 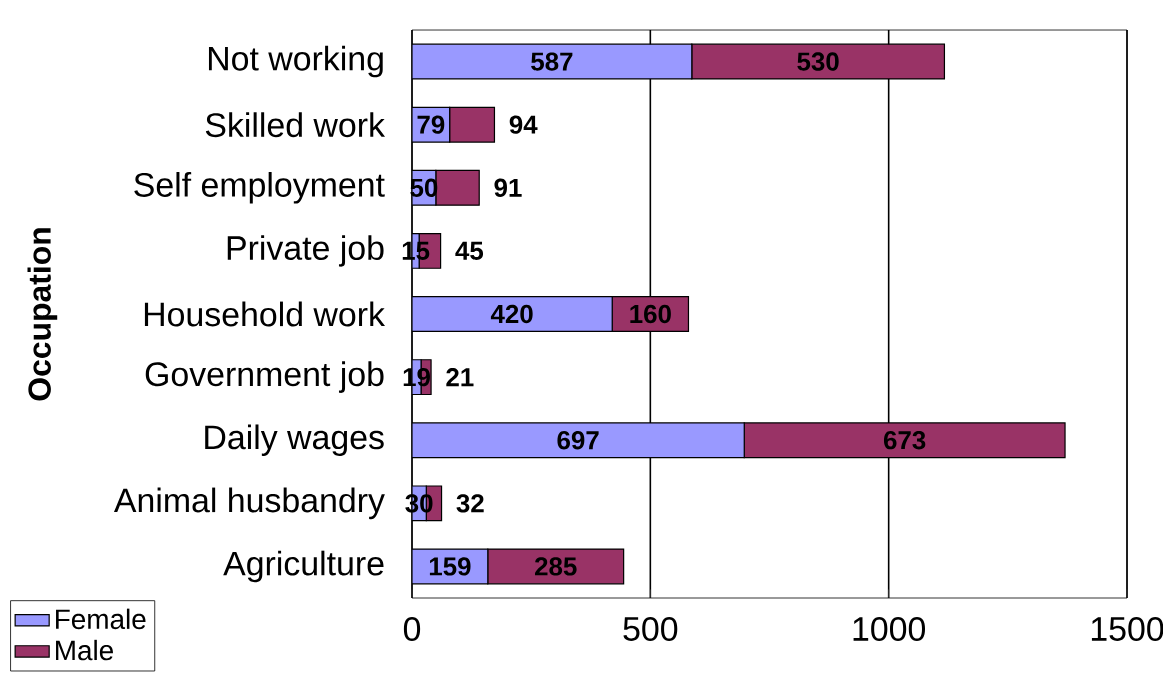 What do you see at coordinates (42, 314) in the screenshot?
I see `y-axis-title: Occupation` at bounding box center [42, 314].